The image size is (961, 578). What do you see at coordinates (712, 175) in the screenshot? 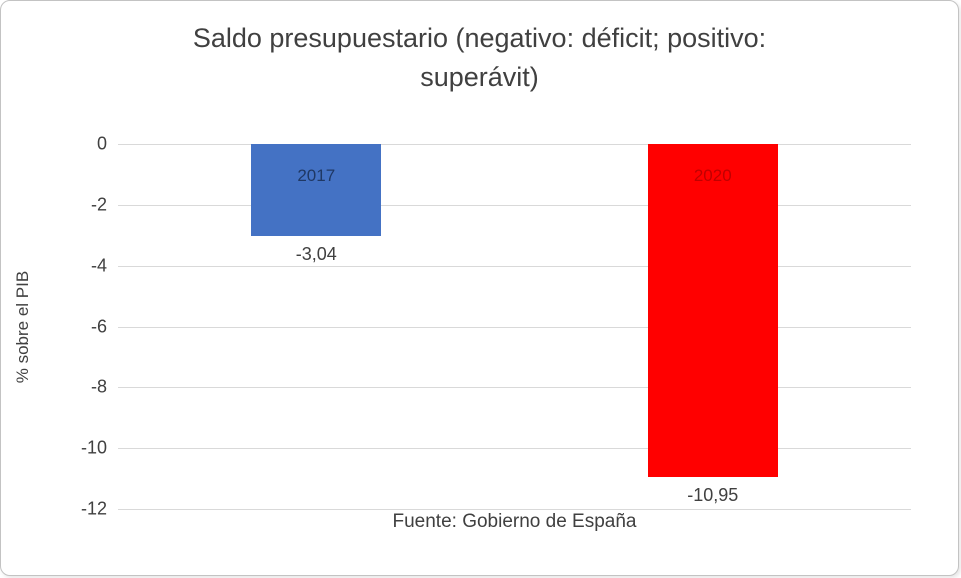
I see `bar-2020-label: 2020` at bounding box center [712, 175].